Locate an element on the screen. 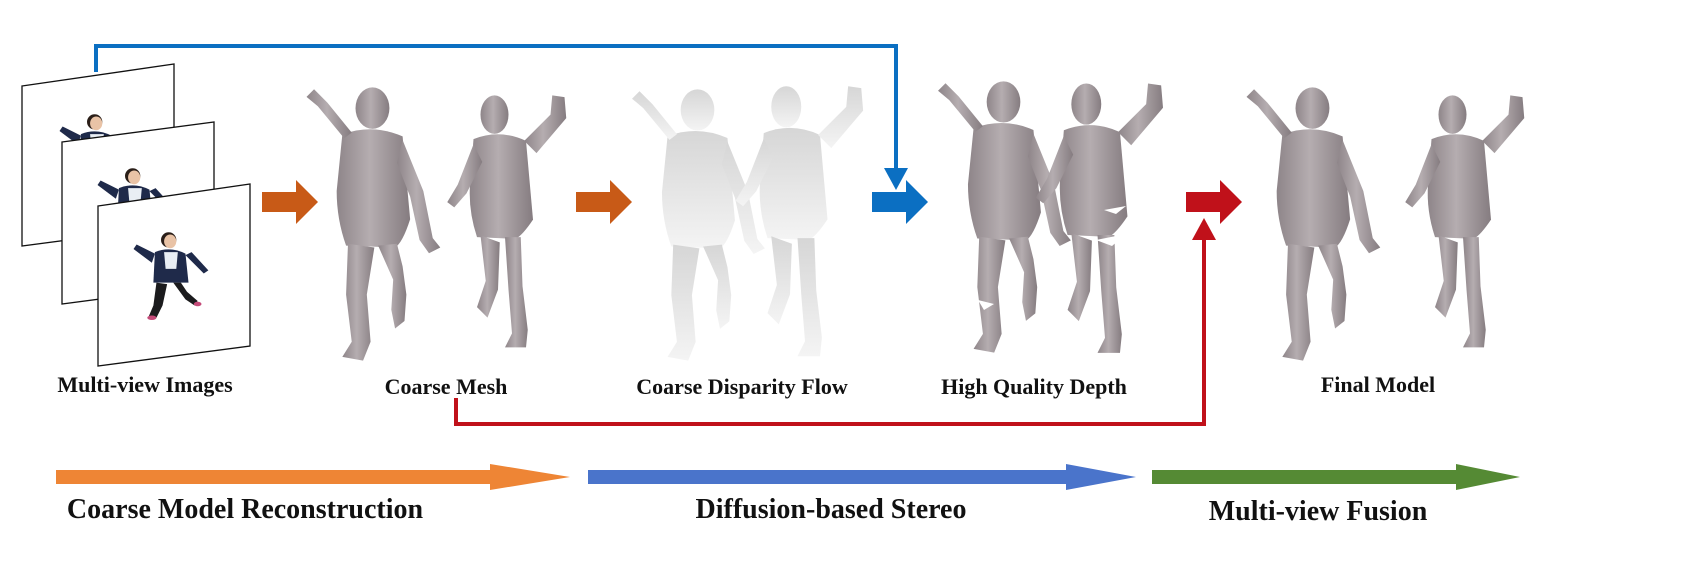 This screenshot has width=1698, height=585. stage-label-coarse-disparity-flow: Coarse Disparity Flow is located at coordinates (742, 386).